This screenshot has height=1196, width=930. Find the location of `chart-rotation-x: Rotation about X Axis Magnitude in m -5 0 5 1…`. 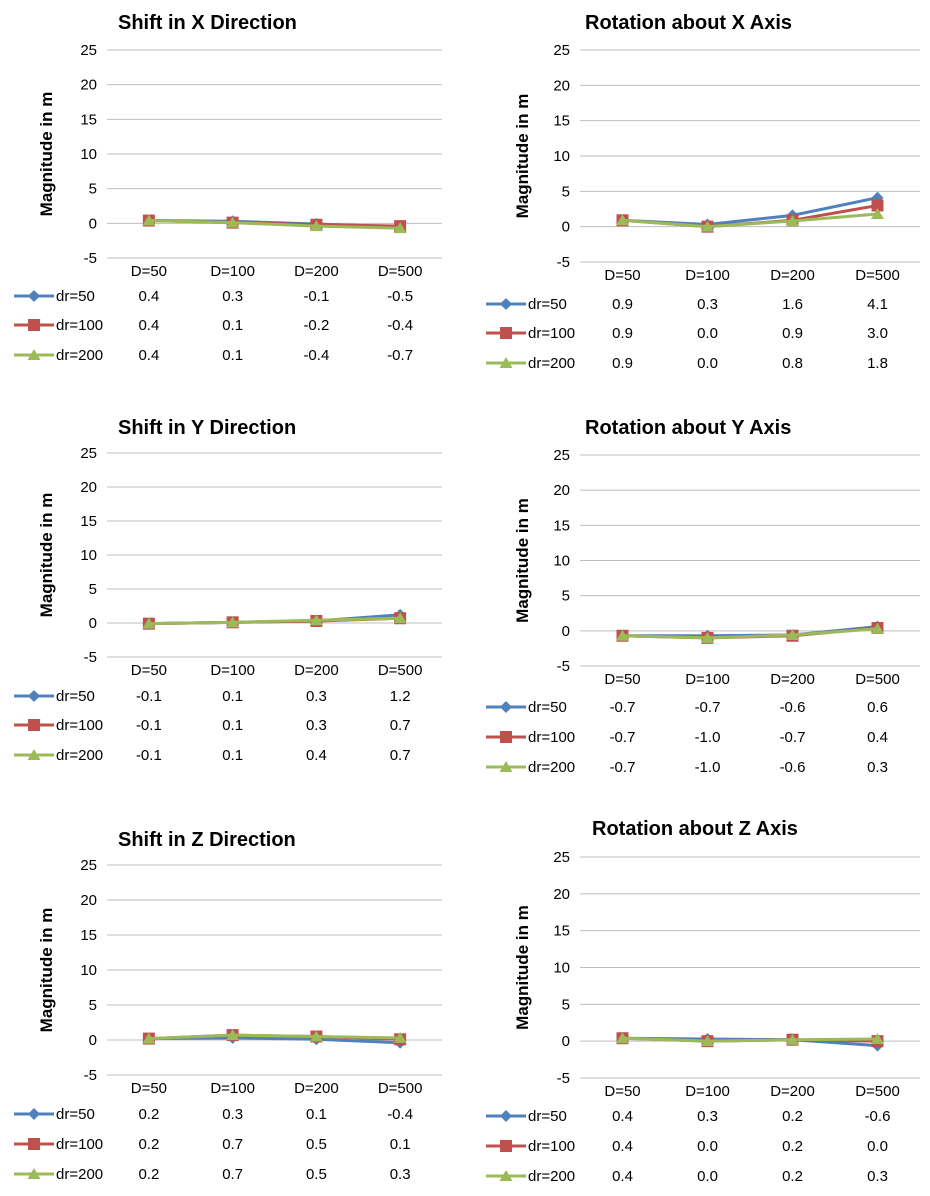

chart-rotation-x: Rotation about X Axis Magnitude in m -5 0 5 1… is located at coordinates (703, 192).